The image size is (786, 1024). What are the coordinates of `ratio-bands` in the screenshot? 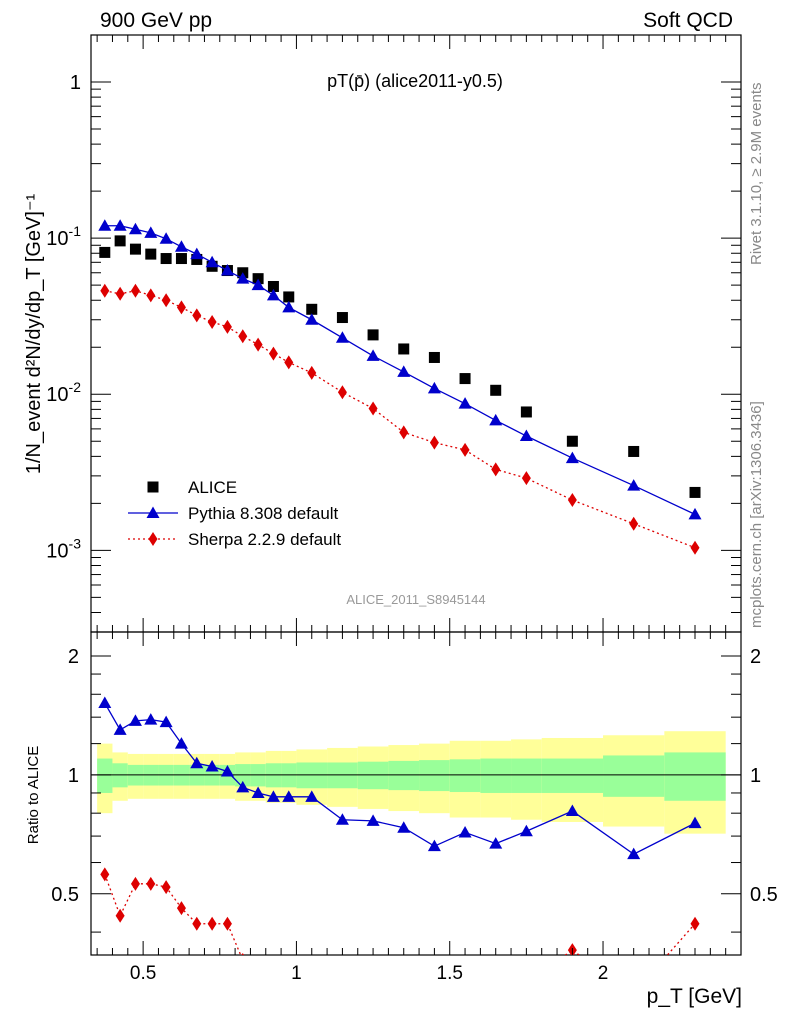 It's located at (416, 782).